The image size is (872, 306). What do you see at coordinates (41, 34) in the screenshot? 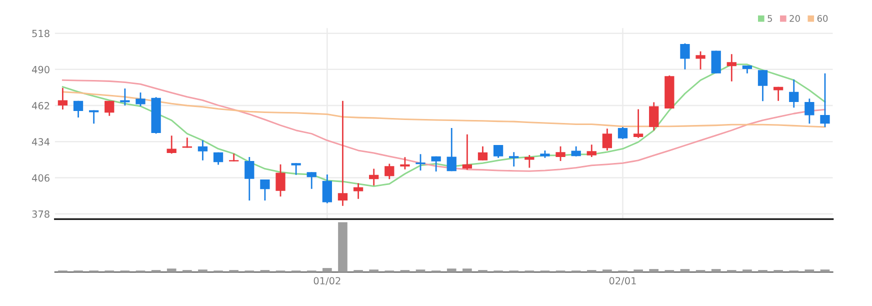
I see `y-tick-label: 518` at bounding box center [41, 34].